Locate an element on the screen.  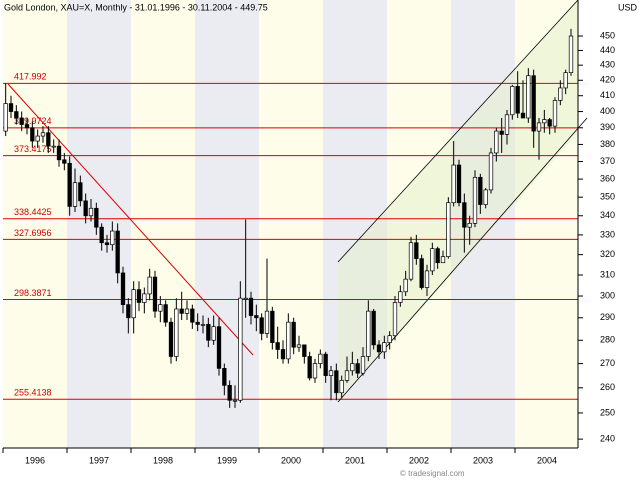
y-tick-label: 370 is located at coordinates (607, 161).